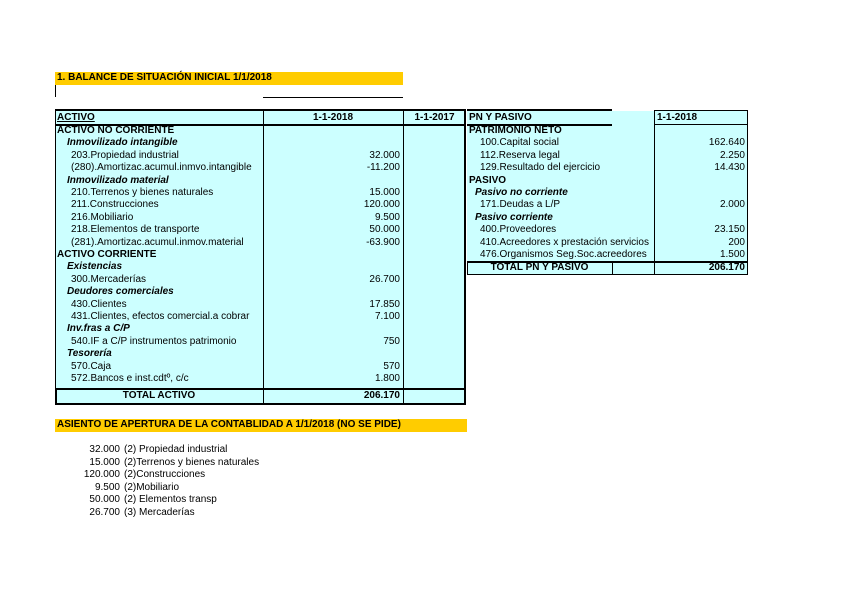  I want to click on total-activo-label: TOTAL ACTIVO, so click(159, 395).